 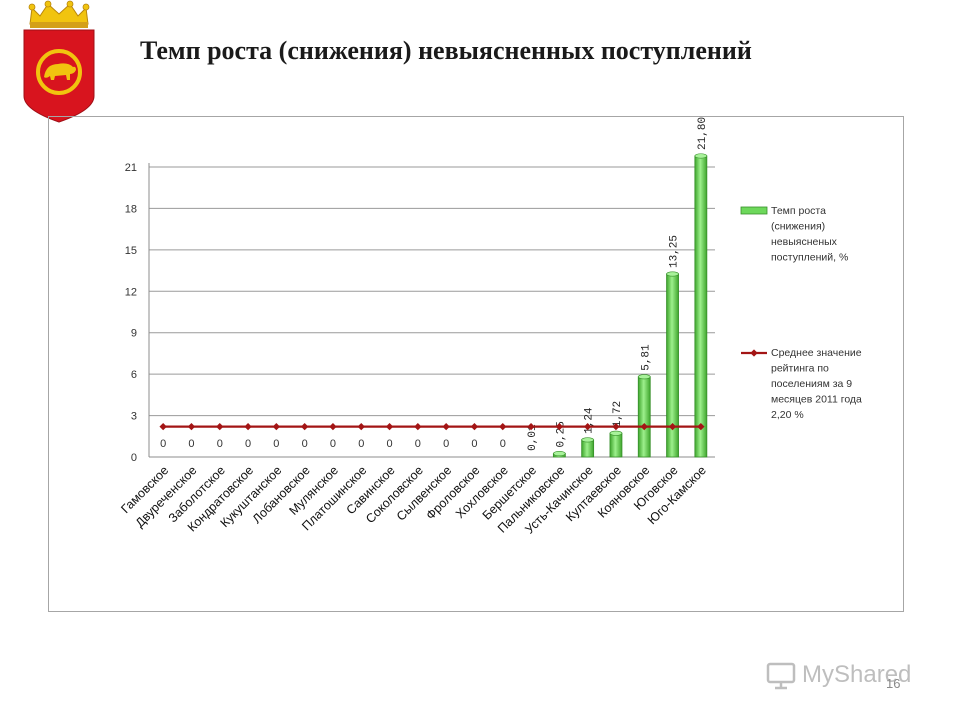 I want to click on data-label: 5,81, so click(x=646, y=357).